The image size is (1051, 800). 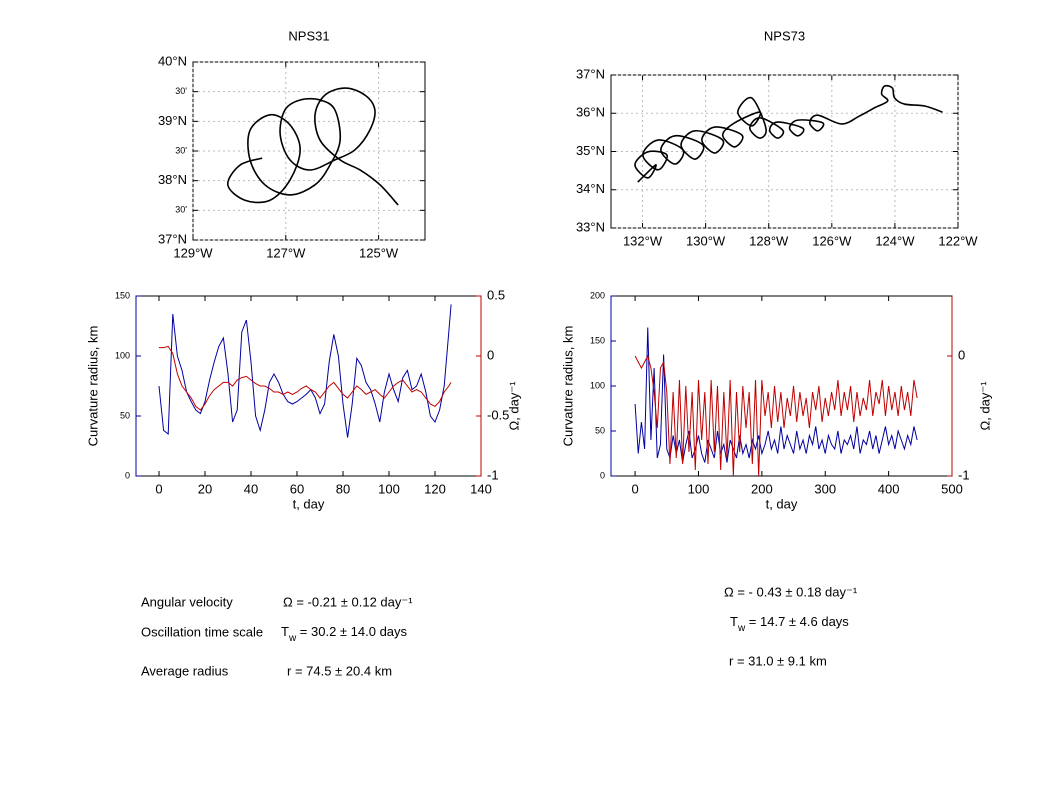 I want to click on note-formula: r = 31.0 ± 9.1 km, so click(x=778, y=660).